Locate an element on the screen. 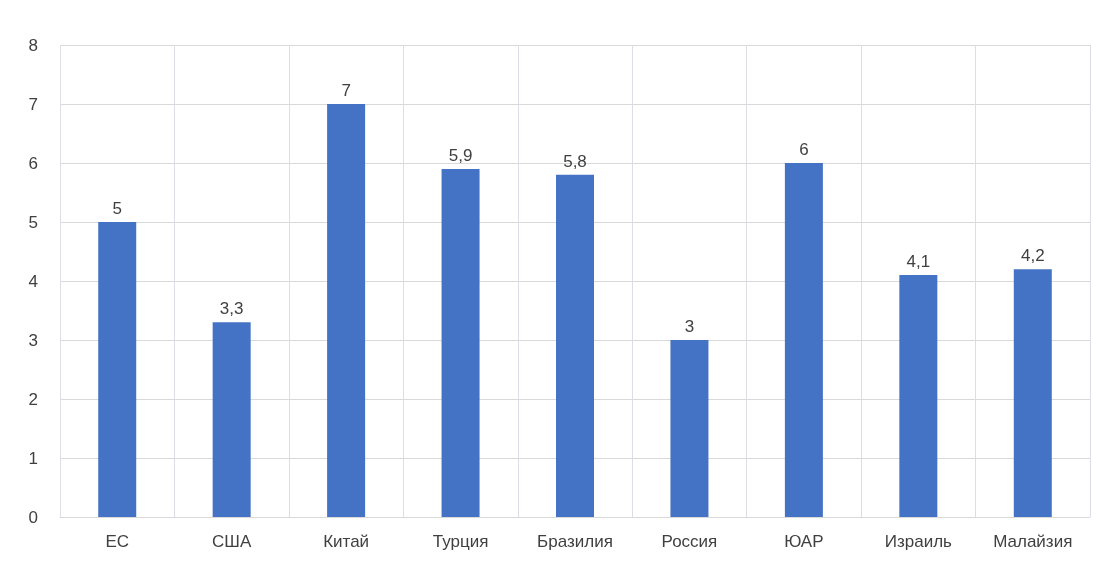  y-tick-label: 0 is located at coordinates (33, 517).